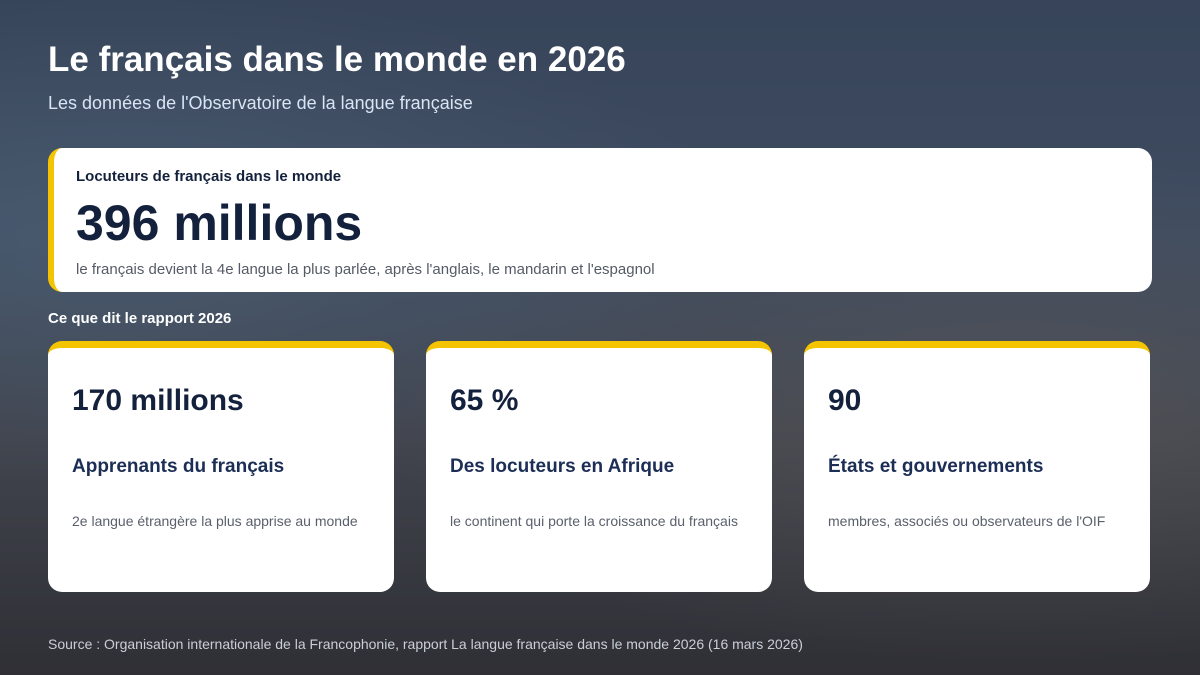 The width and height of the screenshot is (1200, 675). Describe the element at coordinates (337, 59) in the screenshot. I see `title: Le français dans le monde en 2026` at that location.